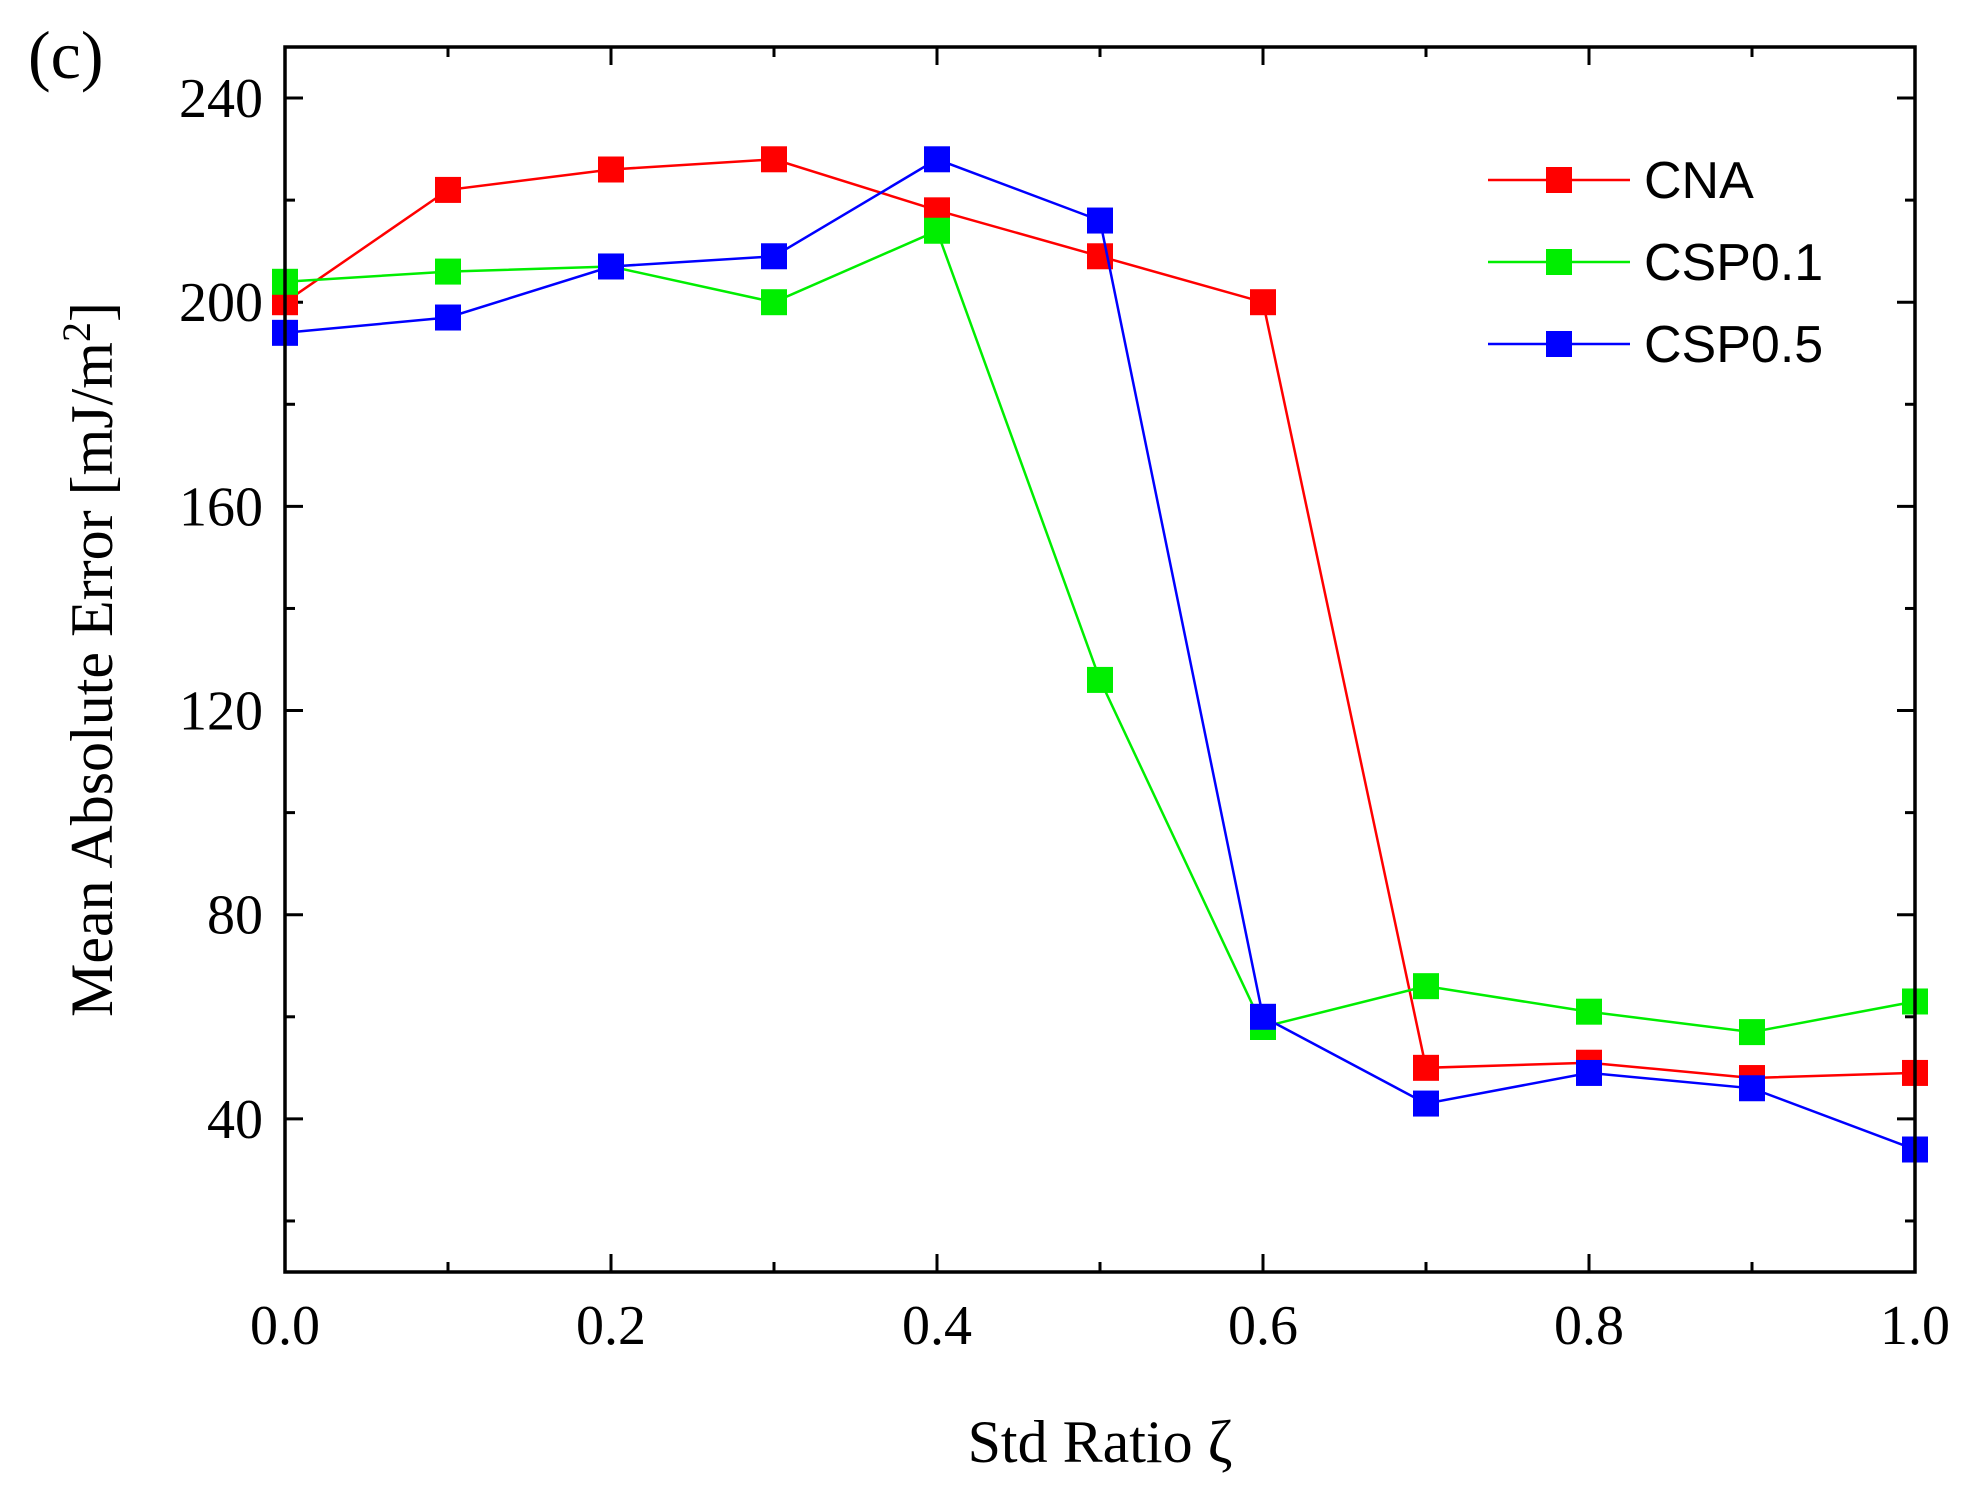  What do you see at coordinates (1589, 1326) in the screenshot?
I see `x-tick-label: 0.8` at bounding box center [1589, 1326].